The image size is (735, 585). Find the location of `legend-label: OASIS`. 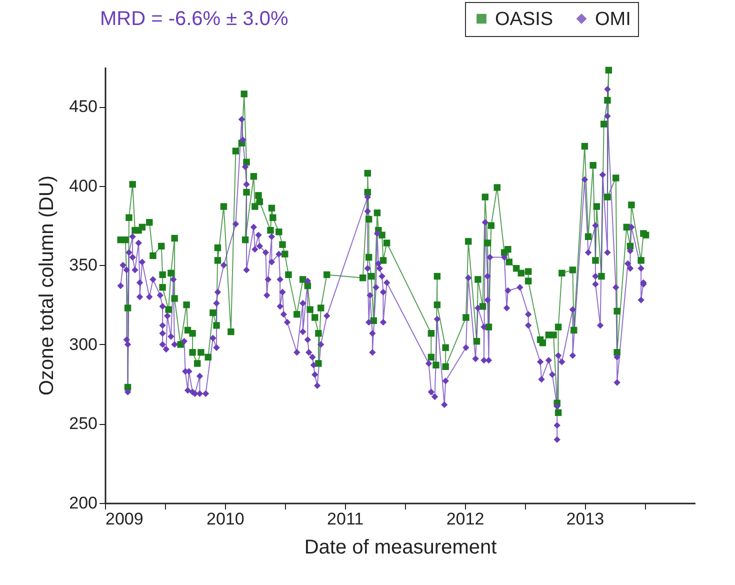

legend-label: OASIS is located at coordinates (524, 19).